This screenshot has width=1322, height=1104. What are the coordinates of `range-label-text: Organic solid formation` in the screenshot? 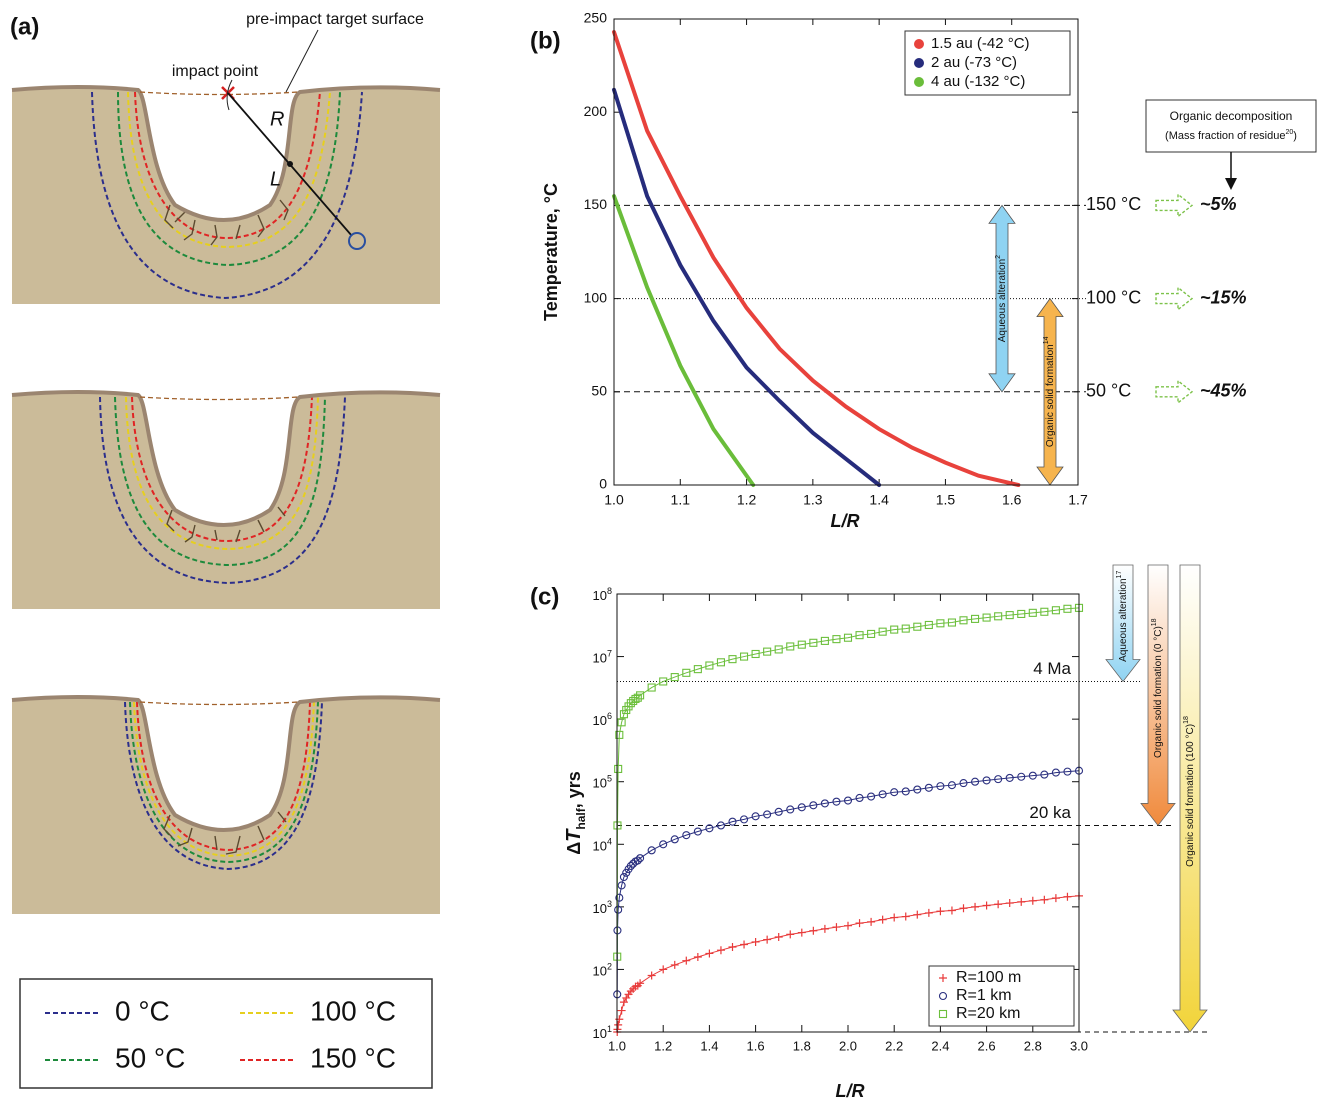 It's located at (1050, 395).